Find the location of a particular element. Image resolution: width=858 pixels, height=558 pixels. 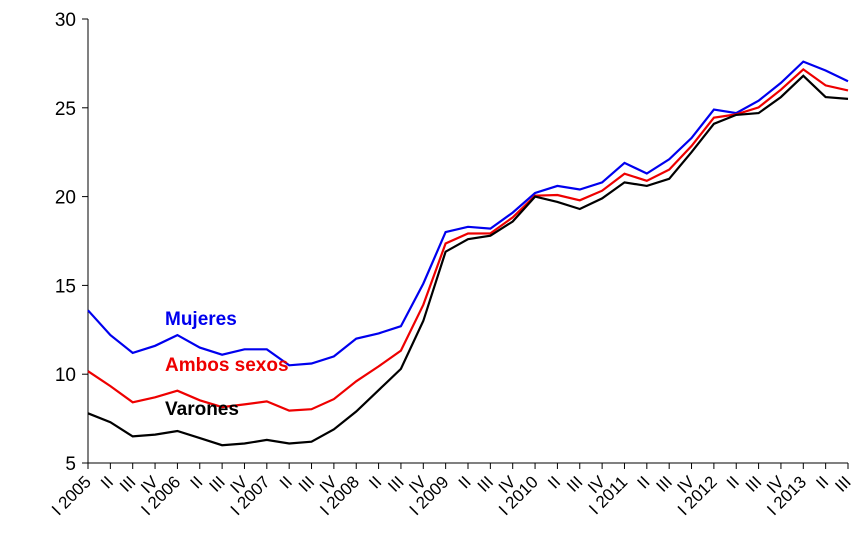

x-tick-label: I 2005 is located at coordinates (71, 495).